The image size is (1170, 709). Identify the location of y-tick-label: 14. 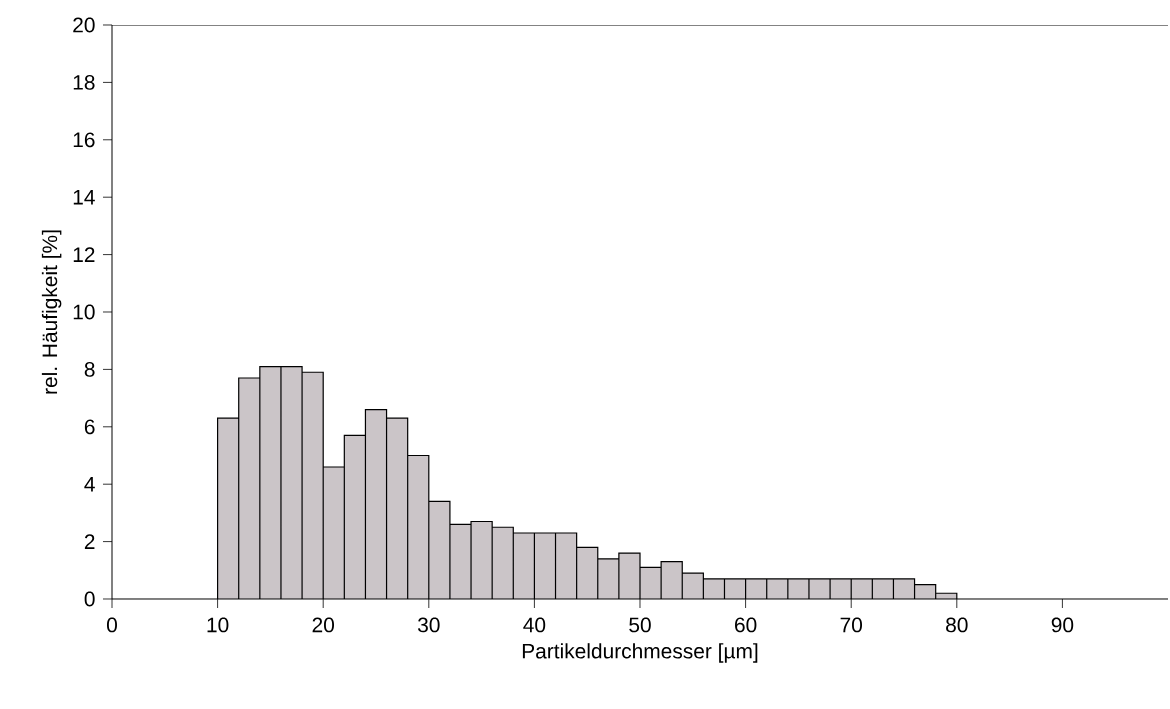
(84, 197).